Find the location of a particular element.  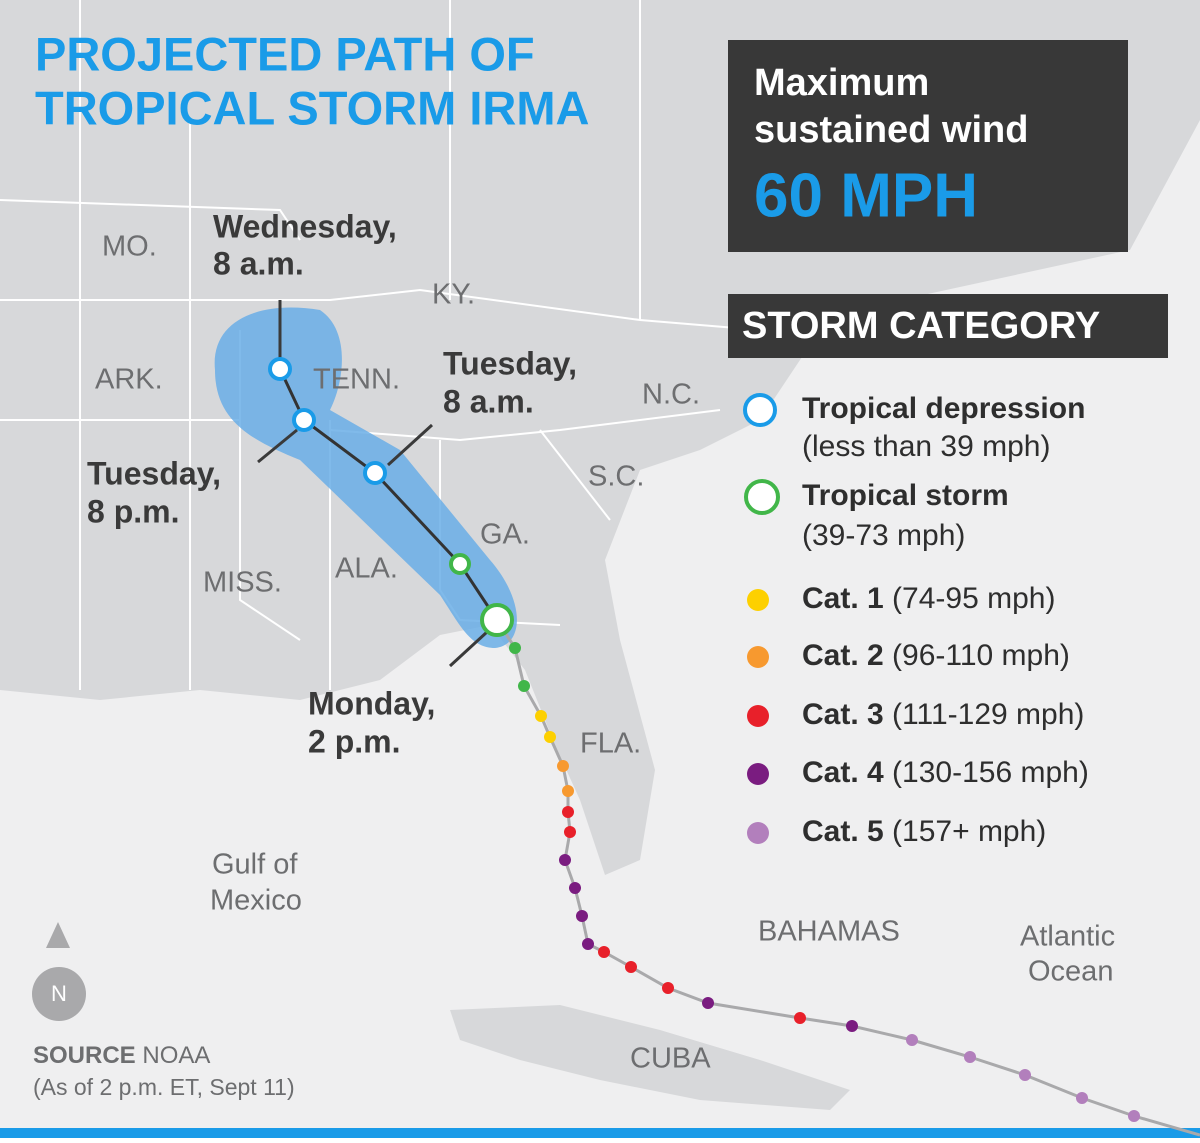

legend-range: (39-73 mph) is located at coordinates (883, 535).